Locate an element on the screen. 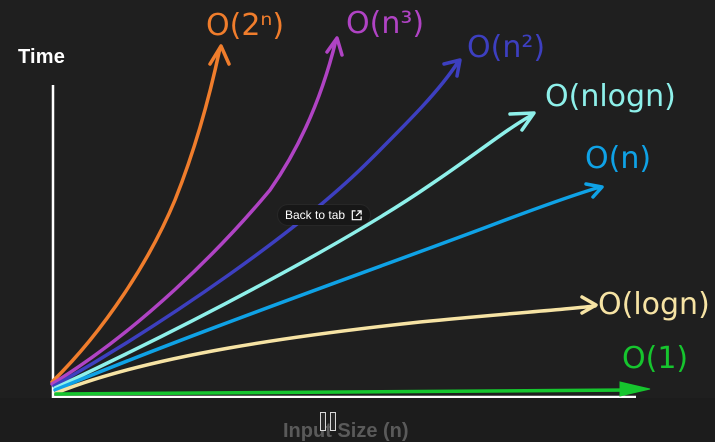  legend-label: O(n²) is located at coordinates (506, 47).